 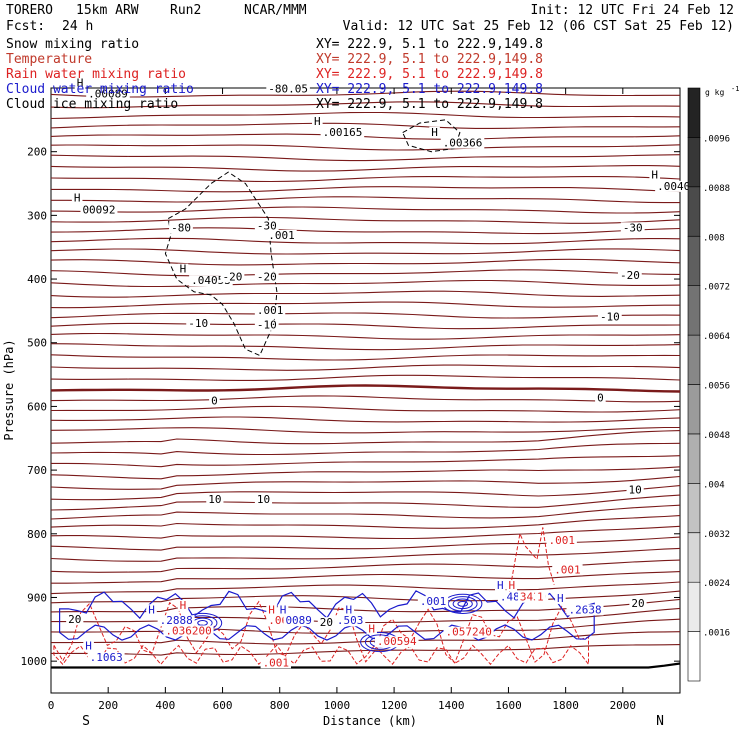 What do you see at coordinates (278, 620) in the screenshot?
I see `contour-label: .06` at bounding box center [278, 620].